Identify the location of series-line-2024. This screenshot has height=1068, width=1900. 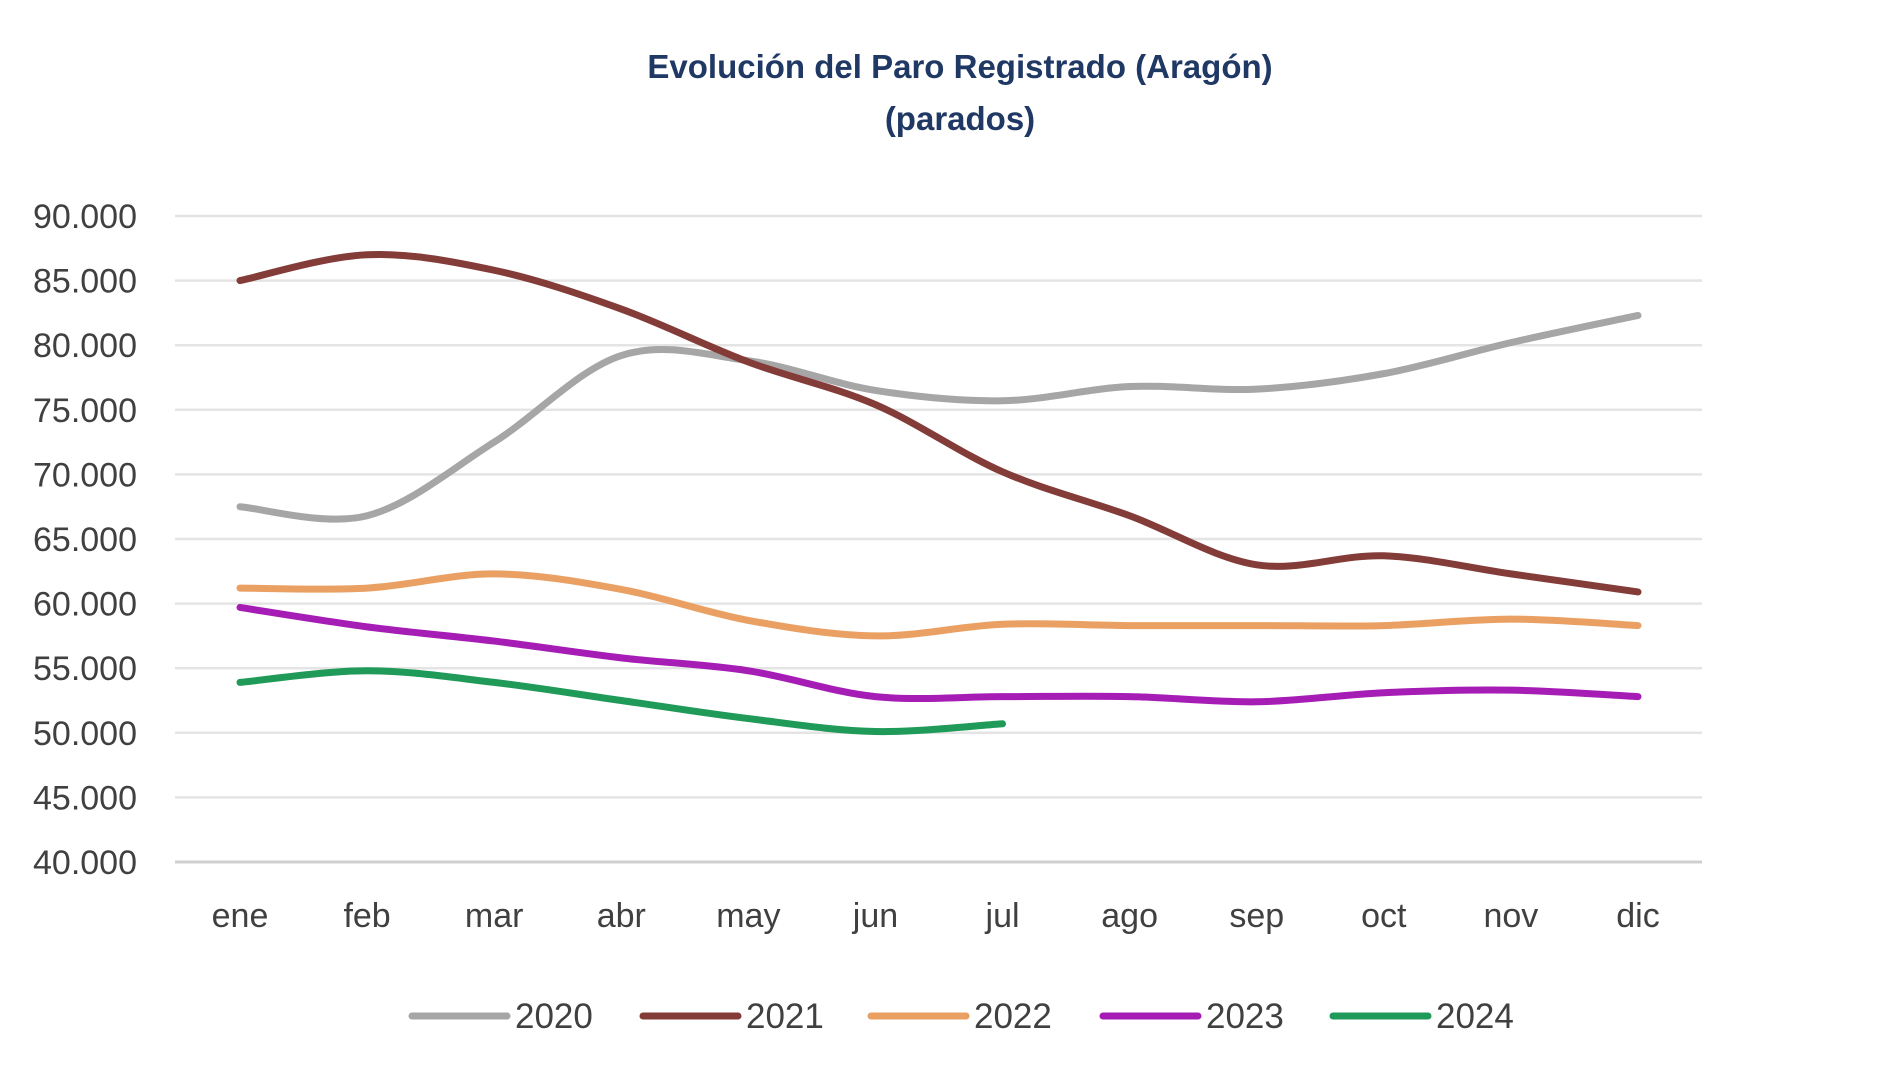
(621, 701).